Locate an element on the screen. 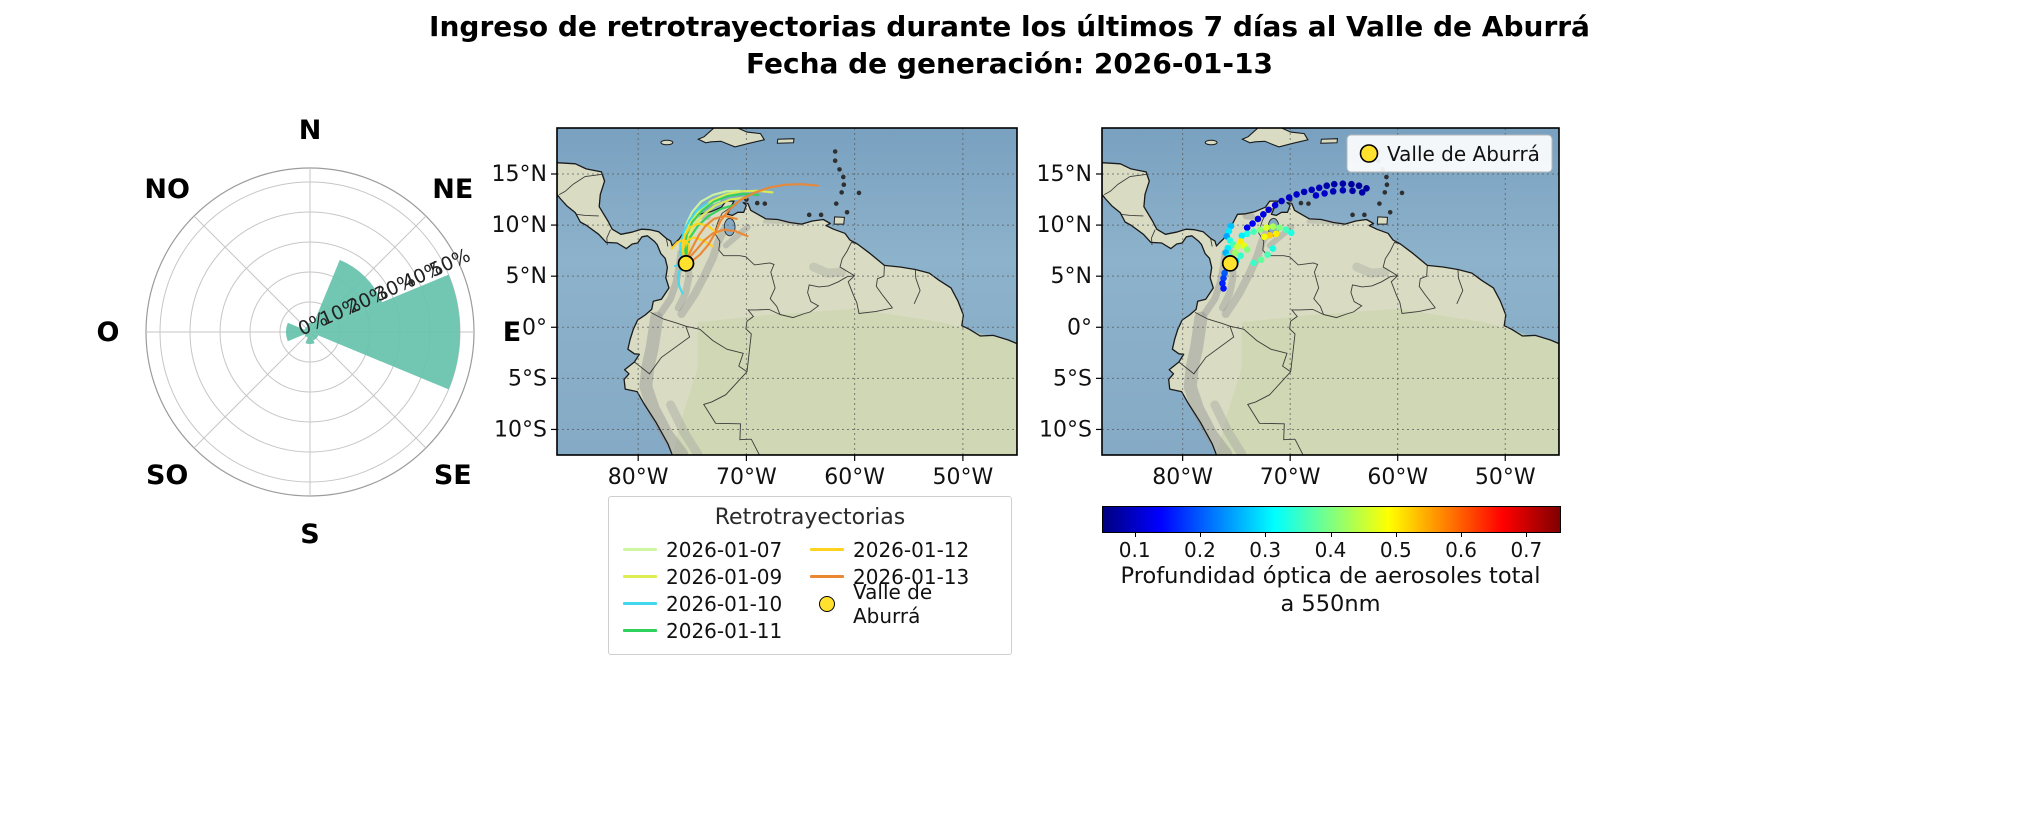  title-line2: Fecha de generación: 2026-01-13 is located at coordinates (1009, 63).